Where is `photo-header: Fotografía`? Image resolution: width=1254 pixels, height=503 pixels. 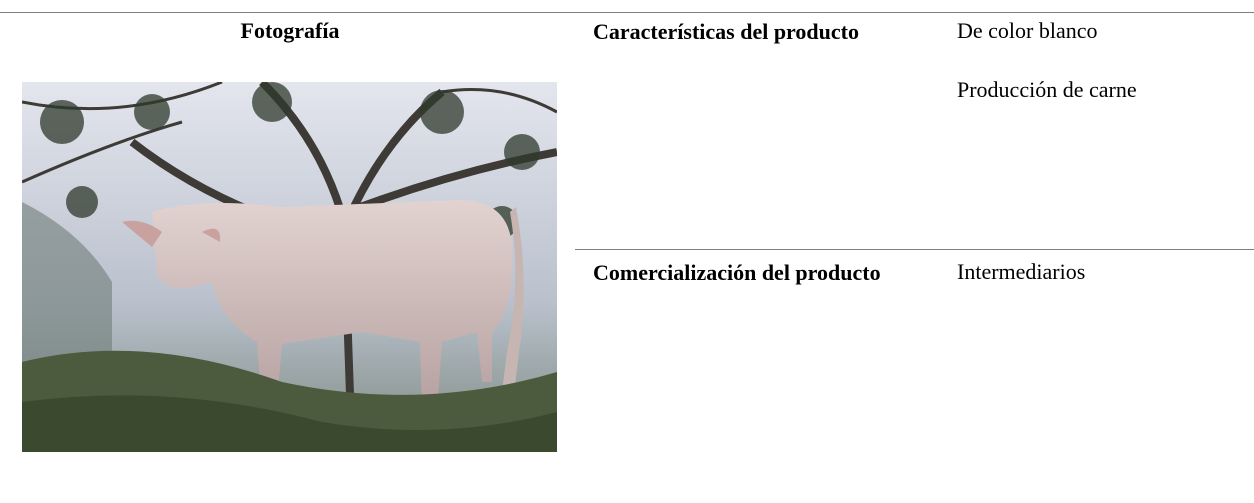 photo-header: Fotografía is located at coordinates (290, 30).